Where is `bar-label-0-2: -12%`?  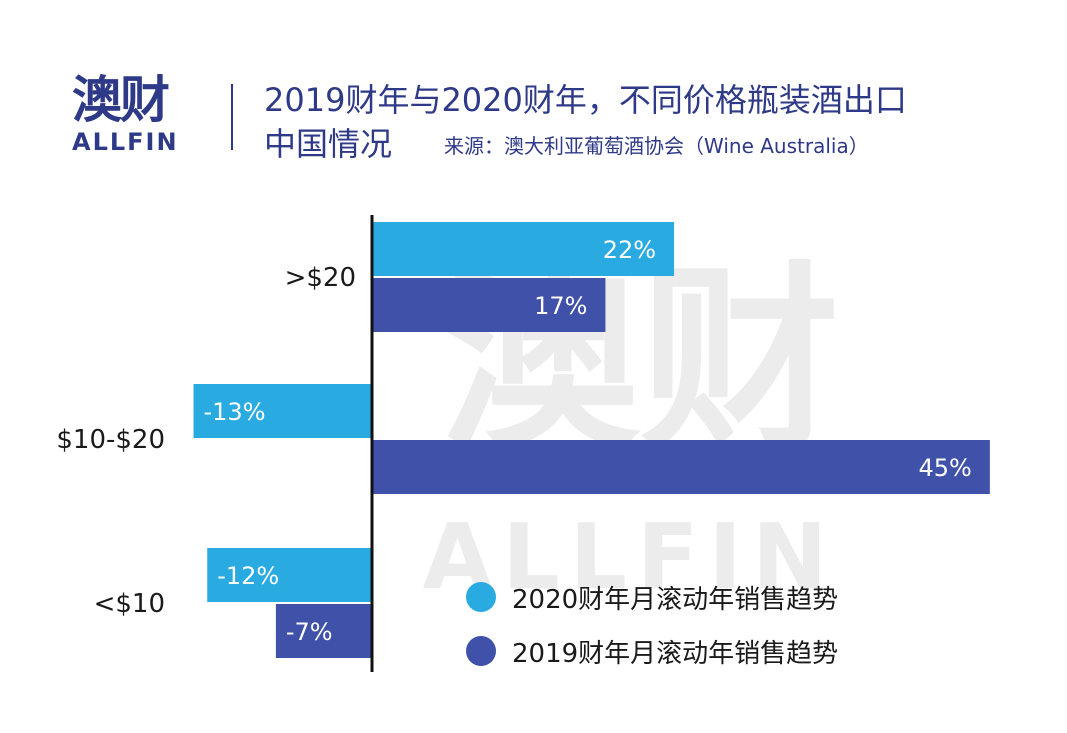
bar-label-0-2: -12% is located at coordinates (248, 576).